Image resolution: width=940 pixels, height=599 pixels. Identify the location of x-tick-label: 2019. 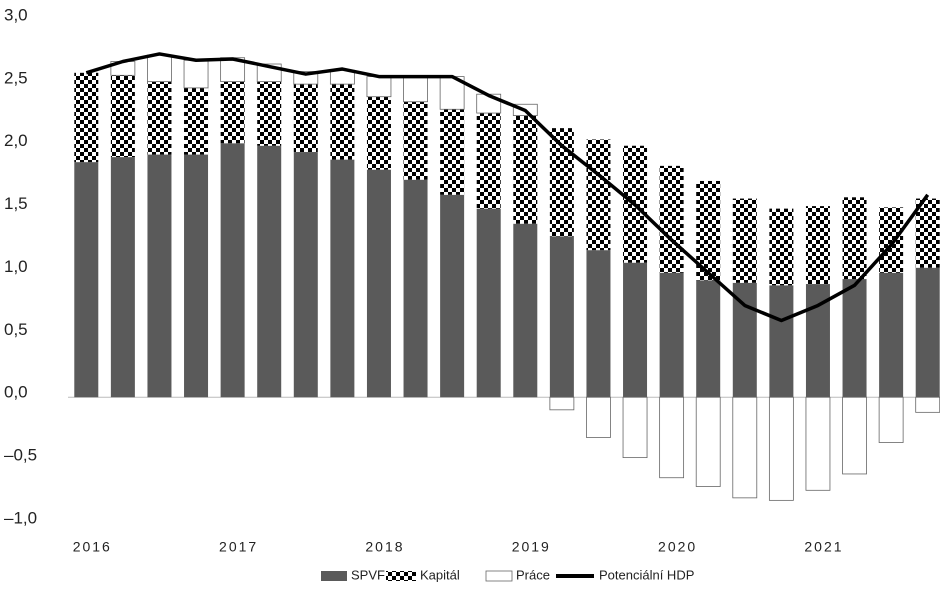
(531, 547).